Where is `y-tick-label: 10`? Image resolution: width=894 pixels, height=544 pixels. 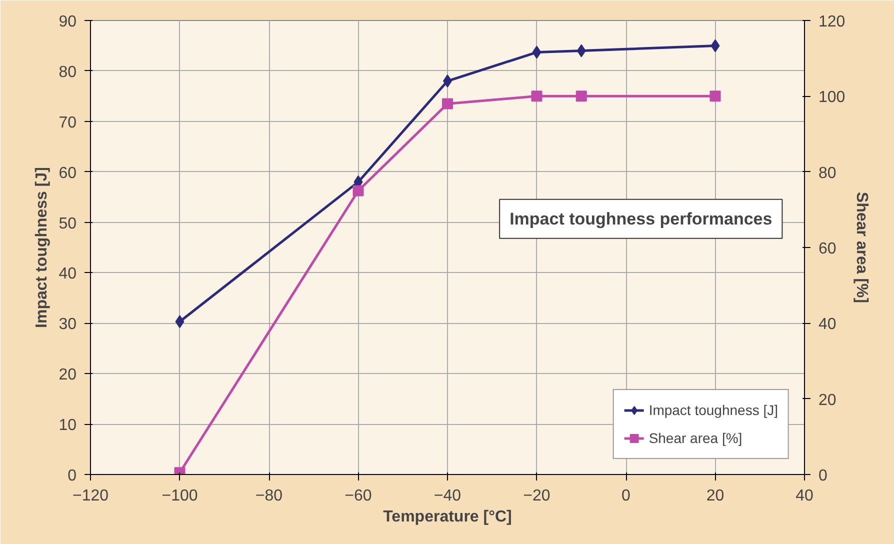
y-tick-label: 10 is located at coordinates (67, 425).